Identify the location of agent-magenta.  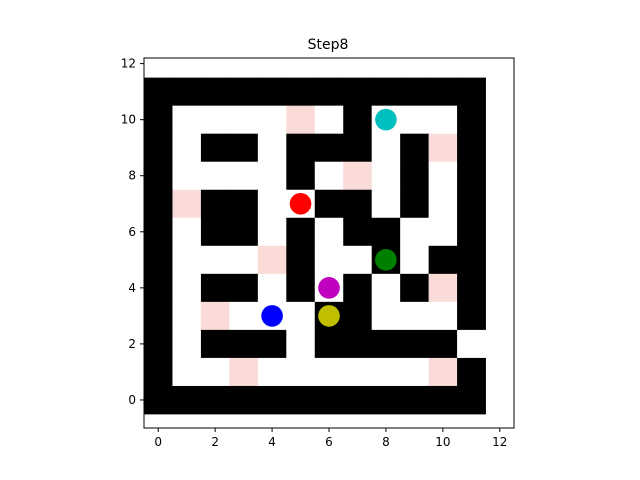
(329, 288).